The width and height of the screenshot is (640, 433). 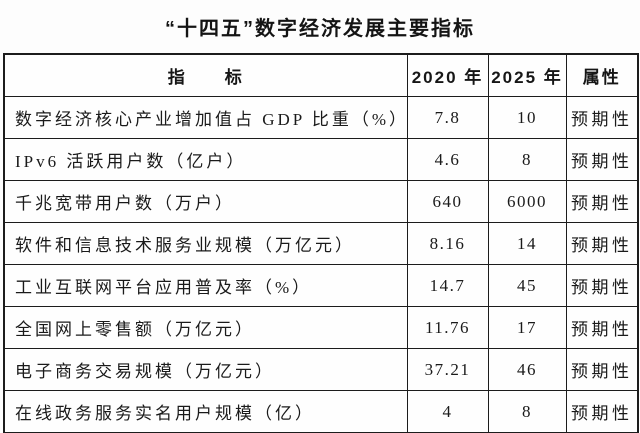 I want to click on table-row: 软件和信息技术服务业规模（万亿元） 8.16 14 预期性, so click(x=321, y=243).